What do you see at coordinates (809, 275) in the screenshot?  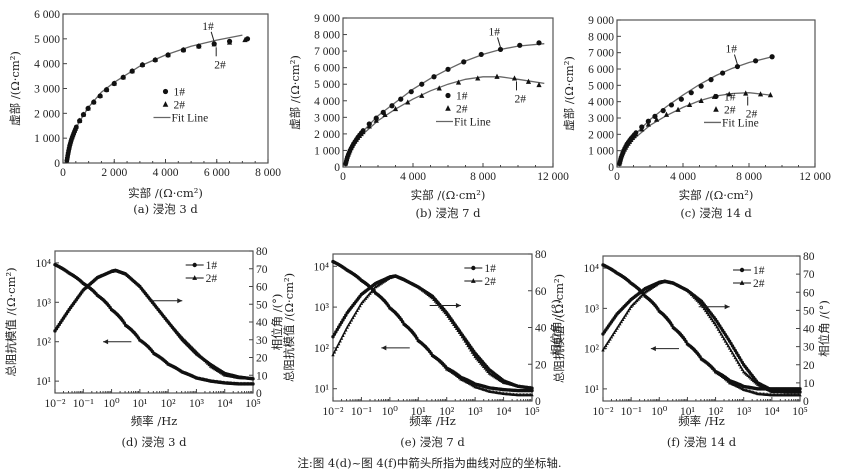 I see `y2-tick-label: 70` at bounding box center [809, 275].